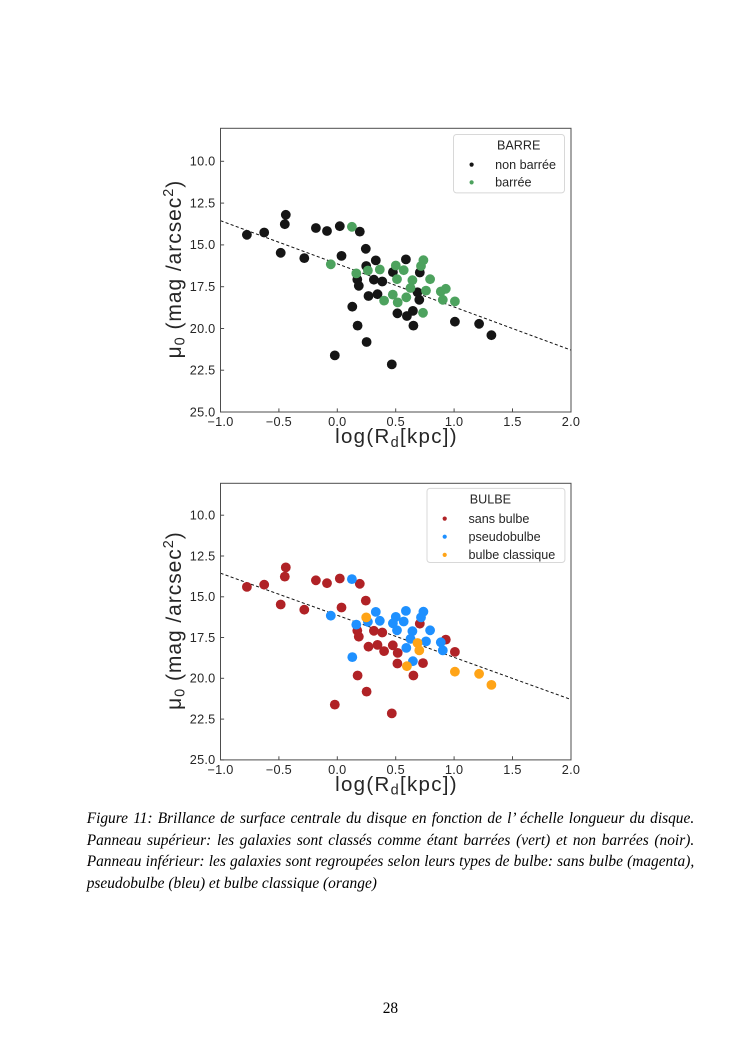 The image size is (745, 1053). I want to click on svg-text: non barrée, so click(525, 165).